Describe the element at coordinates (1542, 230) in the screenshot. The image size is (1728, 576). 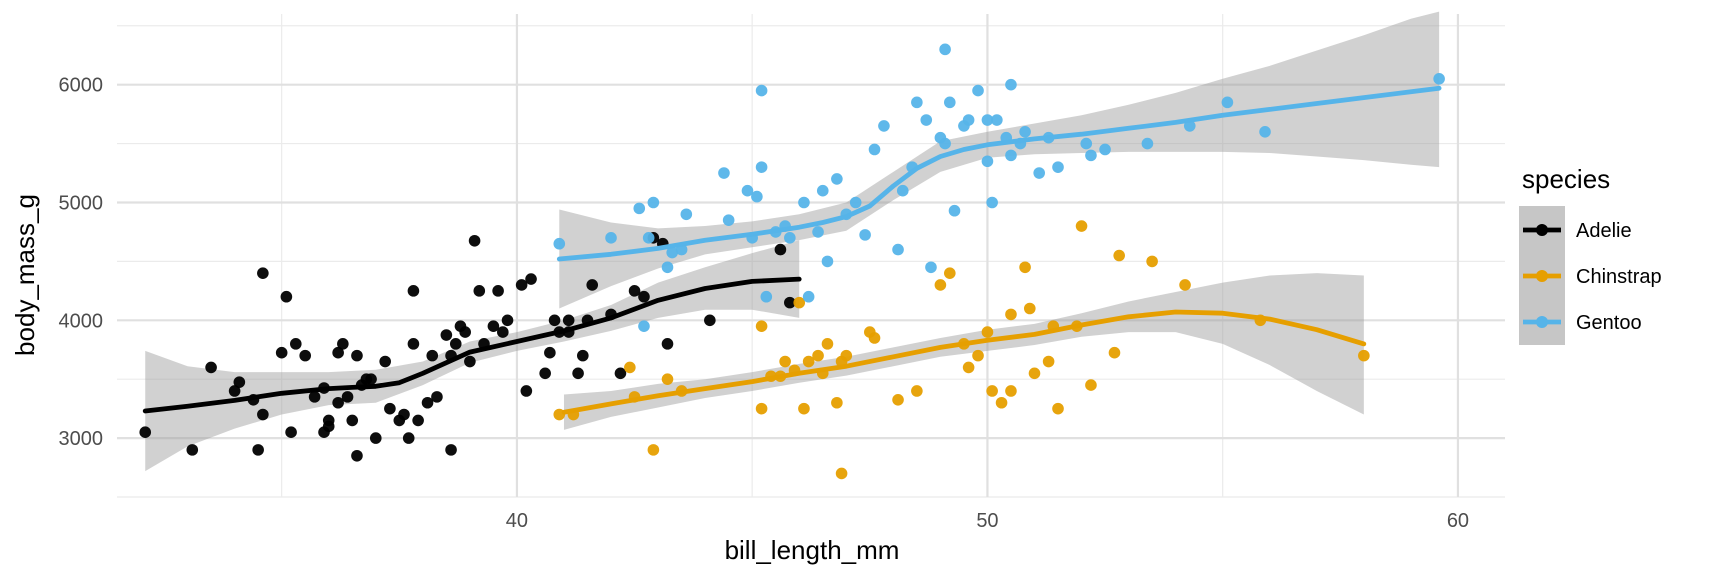
I see `adelie-legend-point` at that location.